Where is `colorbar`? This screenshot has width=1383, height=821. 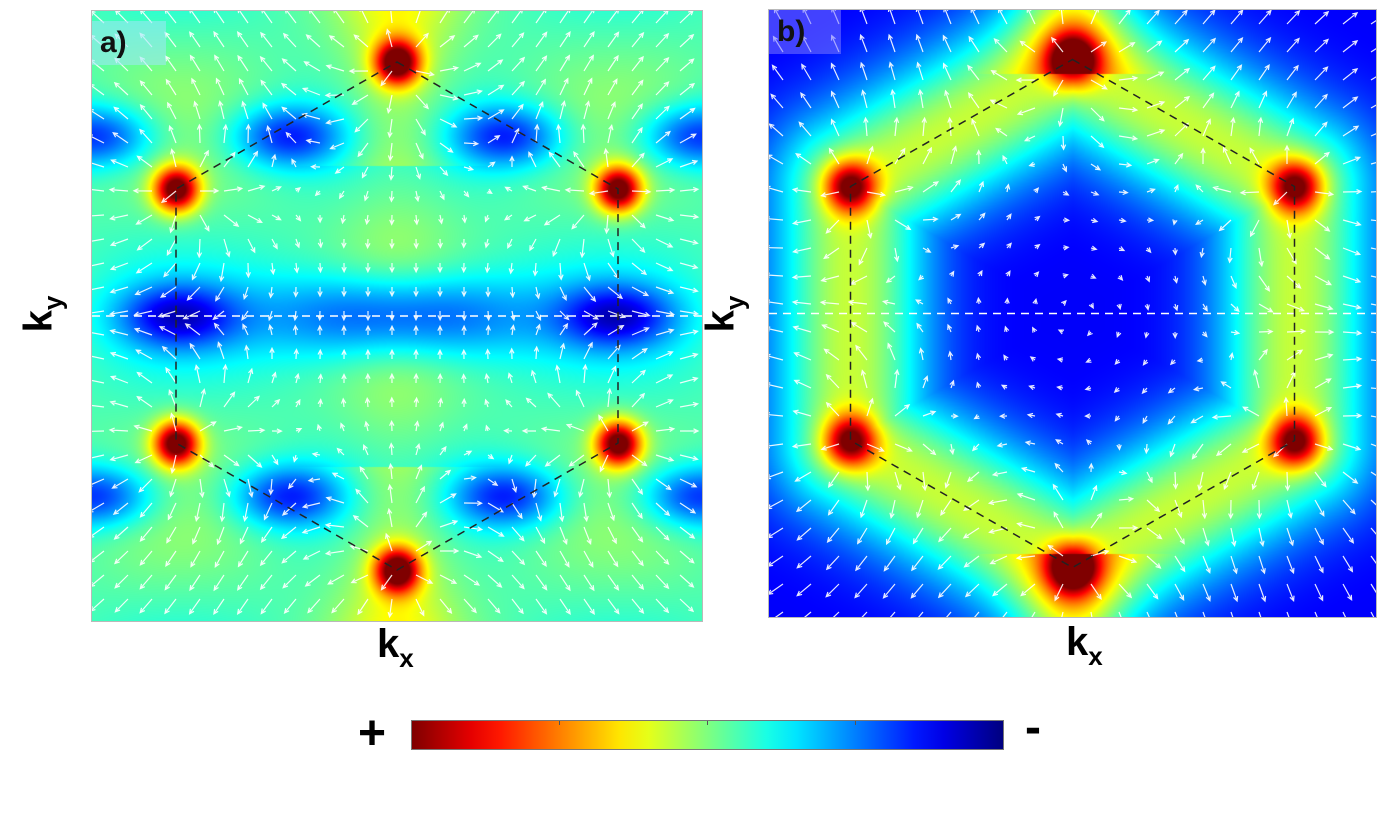
colorbar is located at coordinates (707, 735).